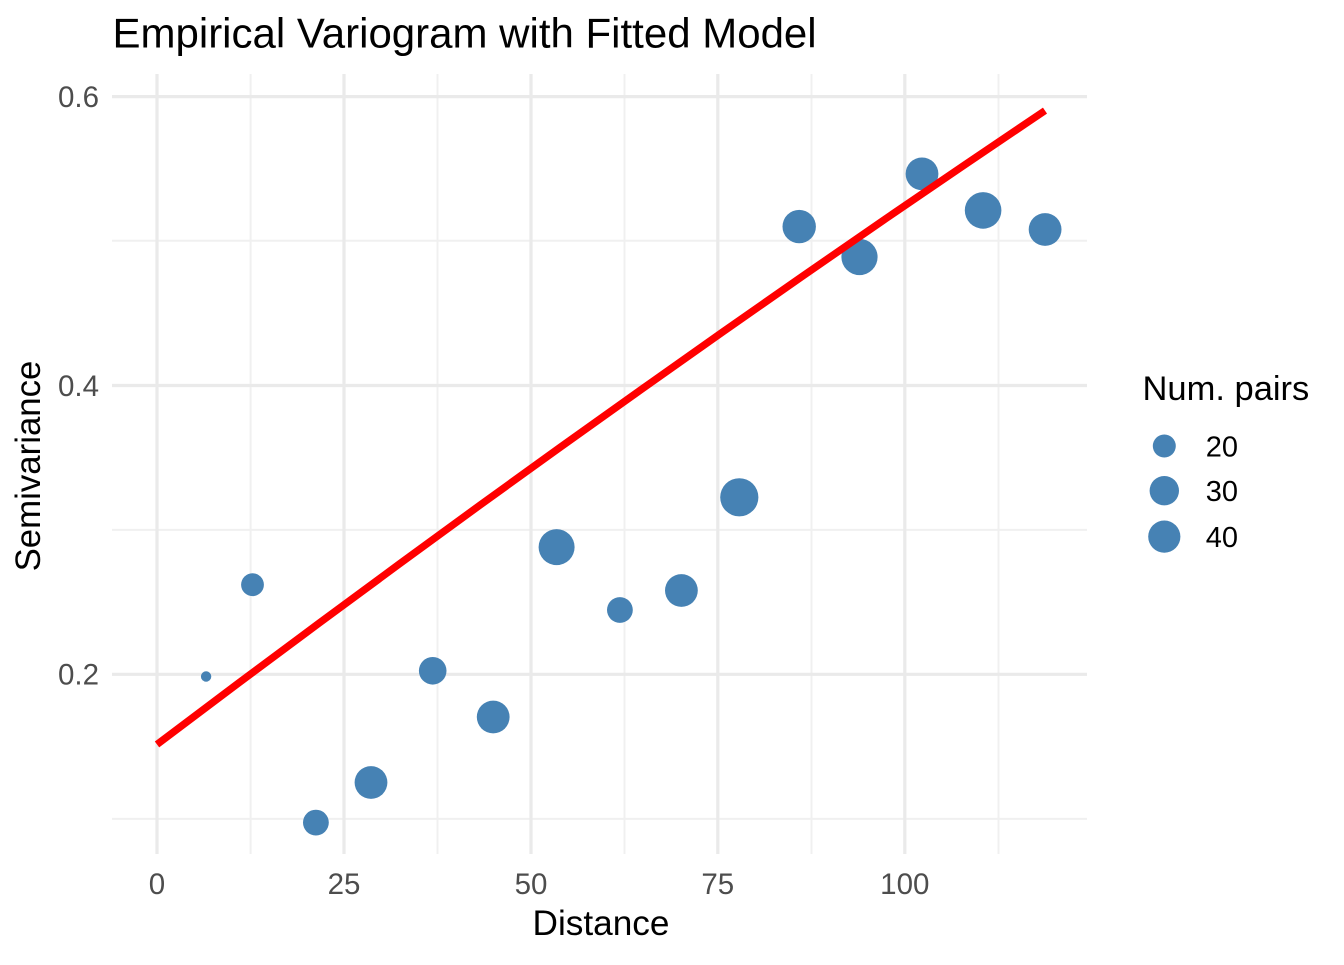 This screenshot has width=1344, height=965. What do you see at coordinates (1222, 538) in the screenshot?
I see `svg-text: 40` at bounding box center [1222, 538].